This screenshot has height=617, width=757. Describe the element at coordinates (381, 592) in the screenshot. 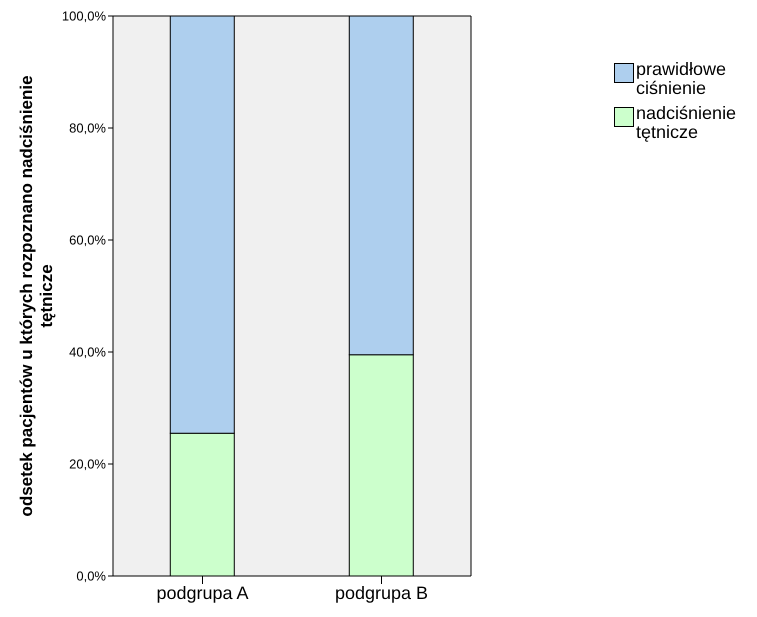

I see `x-tick-label: podgrupa B` at that location.